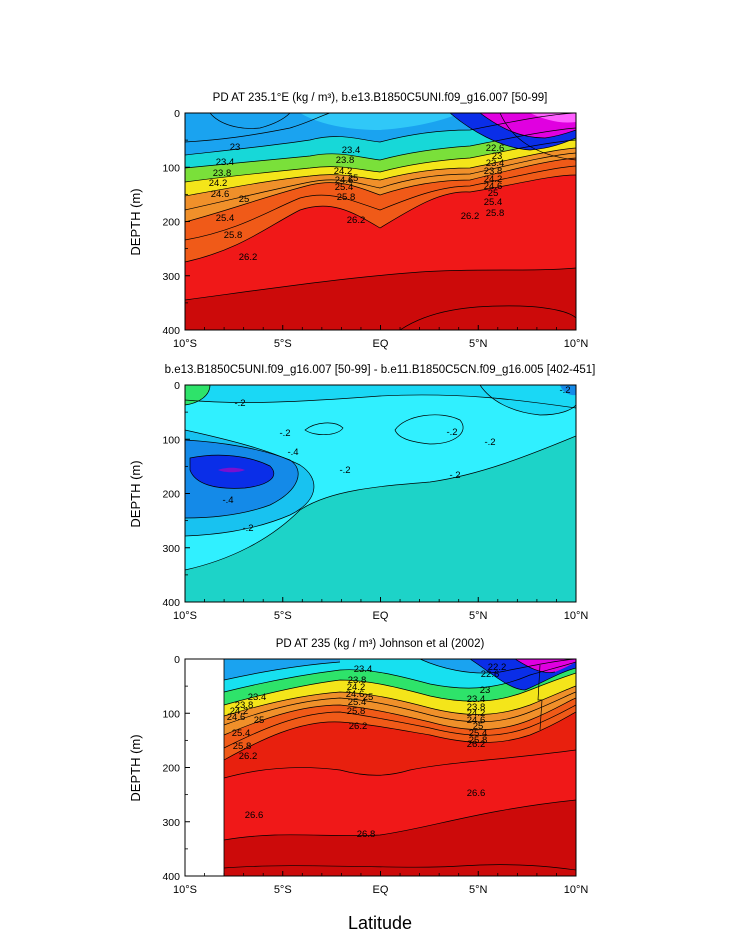 Image resolution: width=733 pixels, height=945 pixels. I want to click on panel-title: PD AT 235 (kg / m³) Johnson et al (2002), so click(380, 644).